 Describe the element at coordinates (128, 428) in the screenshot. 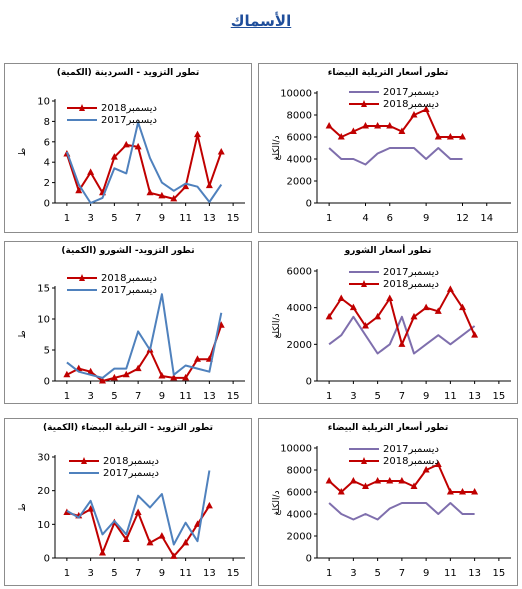

I see `chart-title: تطور التزويد - التريلية البيضاء (الكمية)` at that location.